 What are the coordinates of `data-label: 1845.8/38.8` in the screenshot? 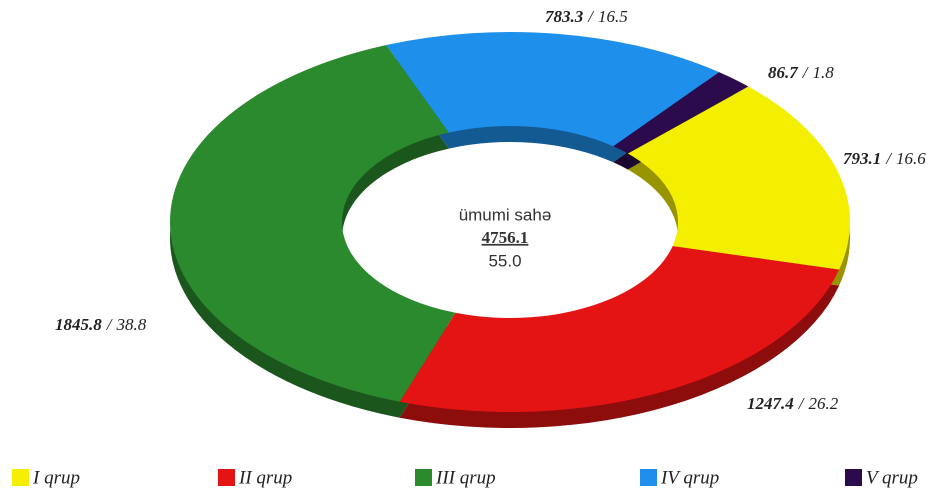 It's located at (101, 324).